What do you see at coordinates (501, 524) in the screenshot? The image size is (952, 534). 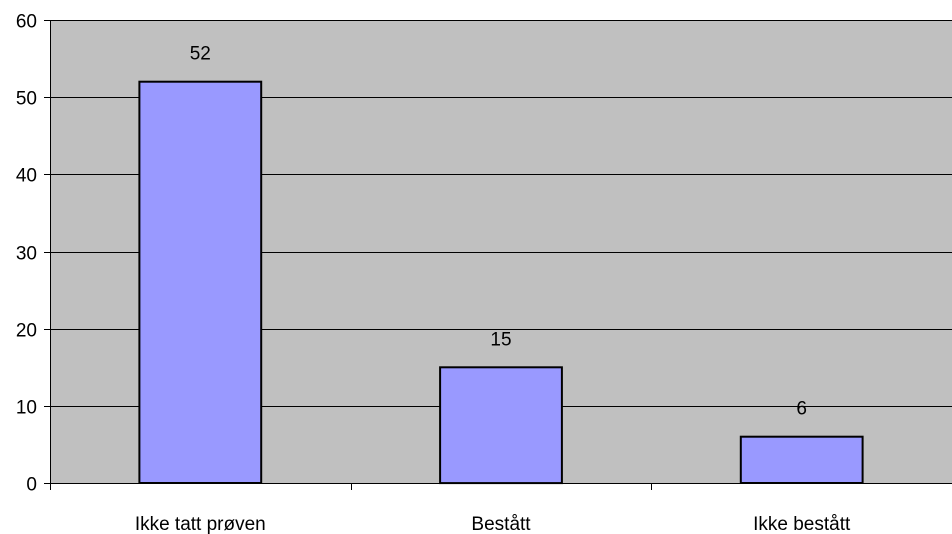 I see `x-tick-label: Bestått` at bounding box center [501, 524].